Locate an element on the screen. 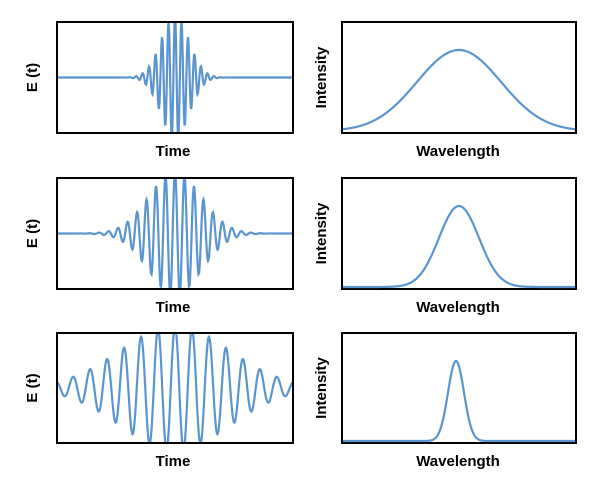 This screenshot has width=606, height=487. time-panel-frame is located at coordinates (175, 388).